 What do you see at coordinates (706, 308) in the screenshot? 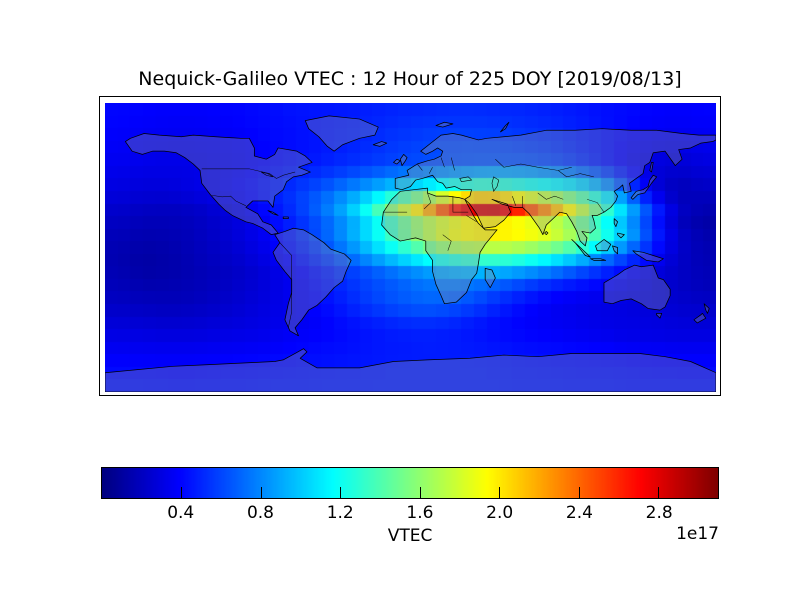
I see `new-zealand-north-outline` at bounding box center [706, 308].